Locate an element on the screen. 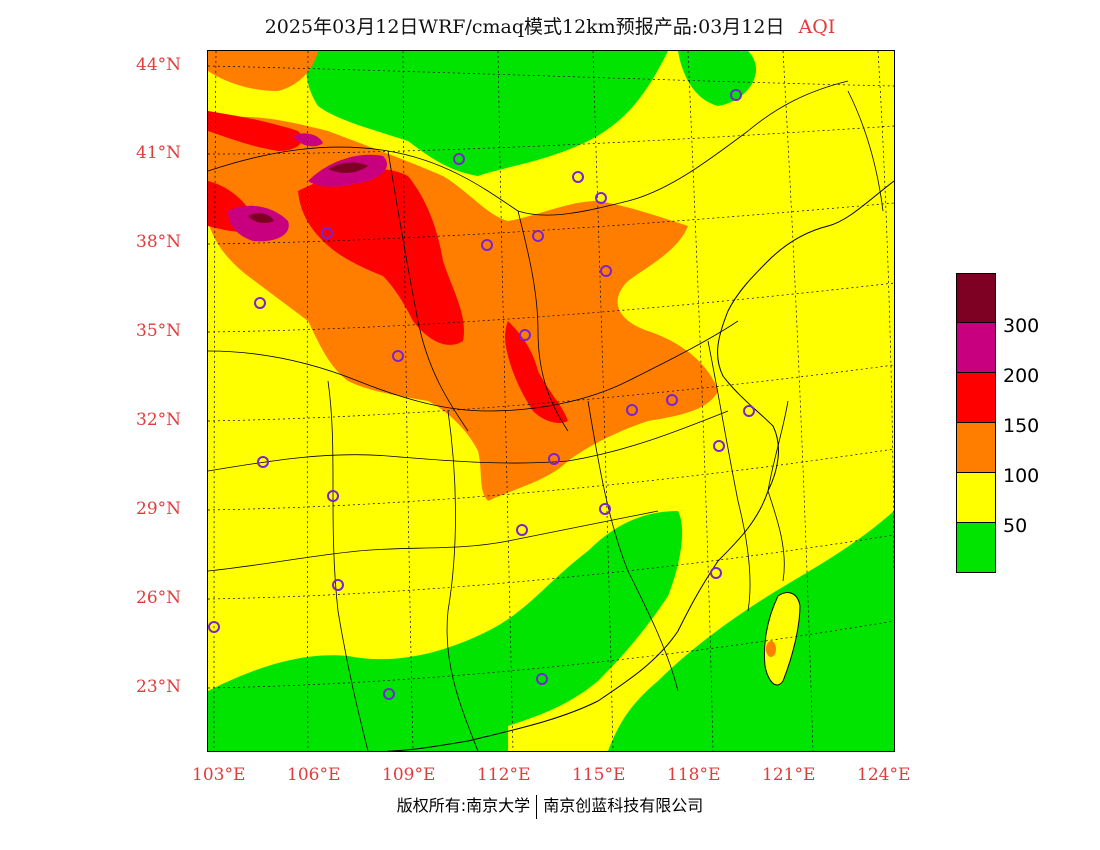 This screenshot has height=850, width=1100. purple-area-north-b is located at coordinates (308, 140).